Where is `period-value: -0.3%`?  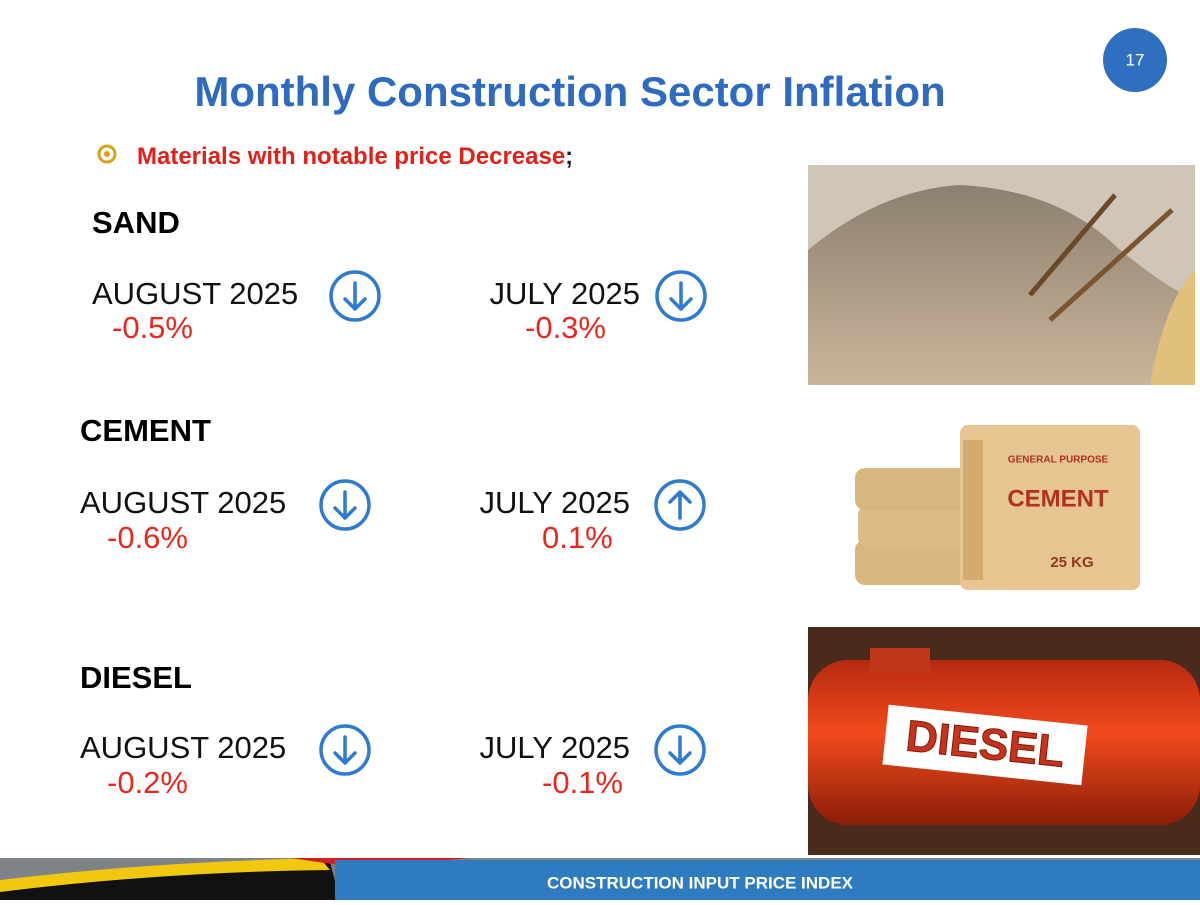
period-value: -0.3% is located at coordinates (565, 327).